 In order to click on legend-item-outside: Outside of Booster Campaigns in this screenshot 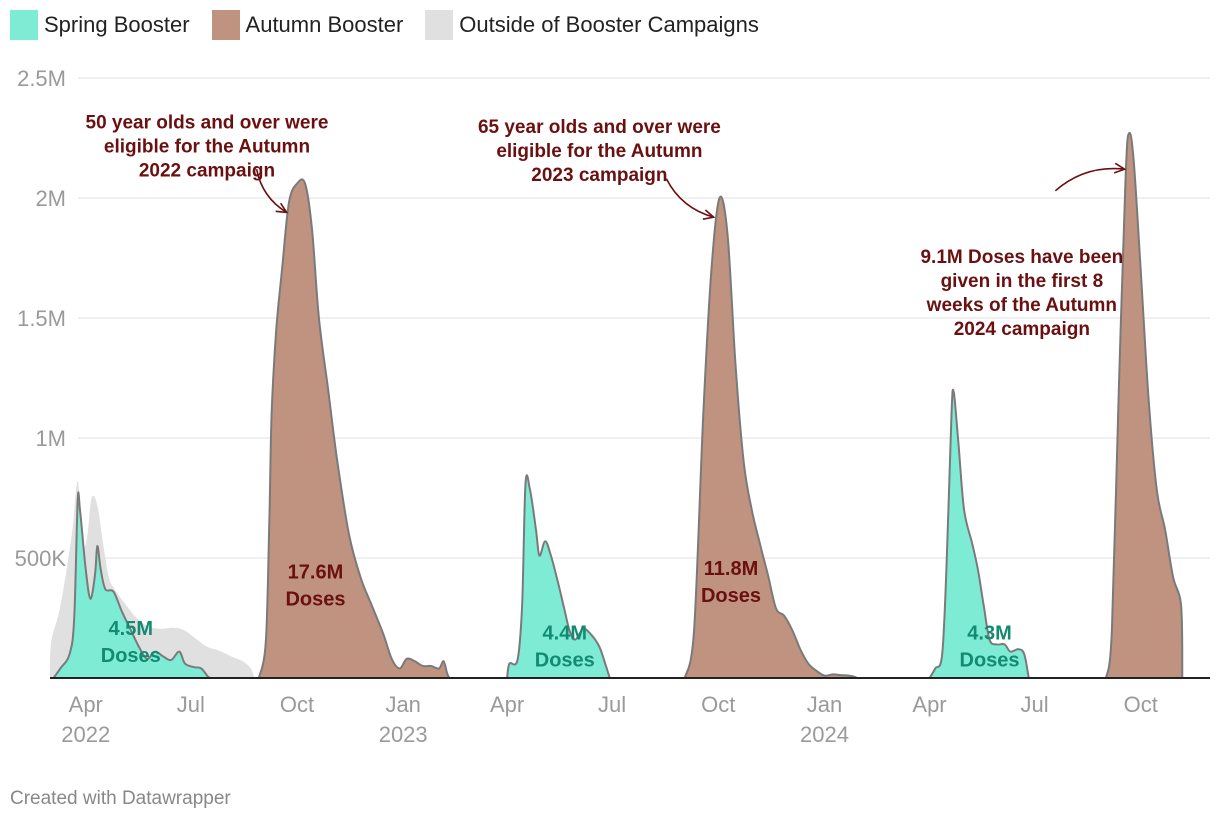, I will do `click(592, 25)`.